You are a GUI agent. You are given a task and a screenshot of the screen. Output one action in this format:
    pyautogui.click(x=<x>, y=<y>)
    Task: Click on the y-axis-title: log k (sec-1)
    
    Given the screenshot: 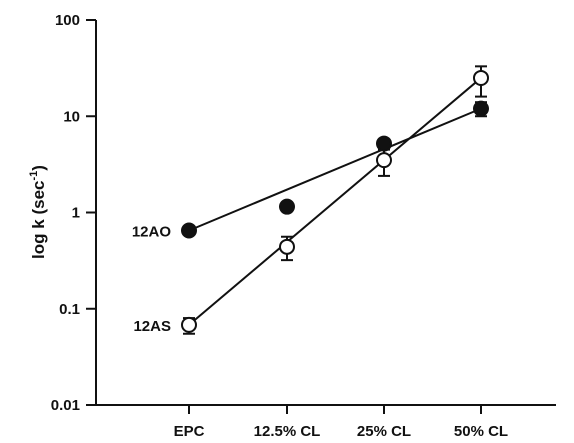 What is the action you would take?
    pyautogui.click(x=38, y=212)
    